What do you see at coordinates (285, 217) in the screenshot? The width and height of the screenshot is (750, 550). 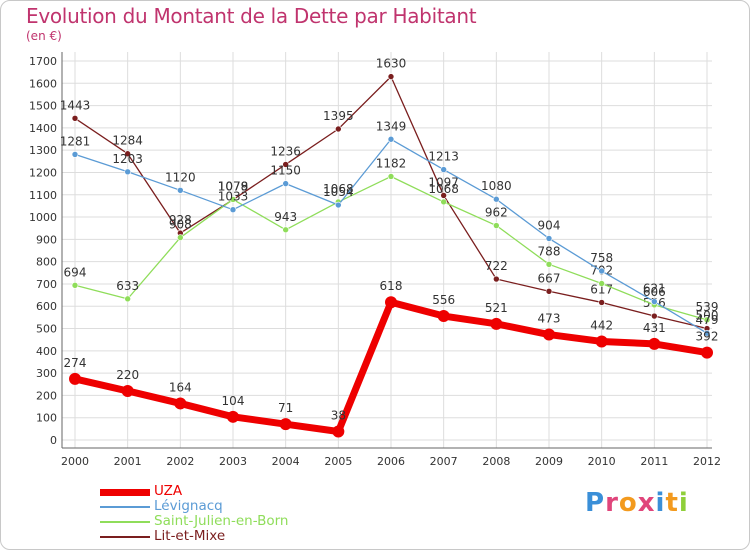 I see `data-label: 943` at bounding box center [285, 217].